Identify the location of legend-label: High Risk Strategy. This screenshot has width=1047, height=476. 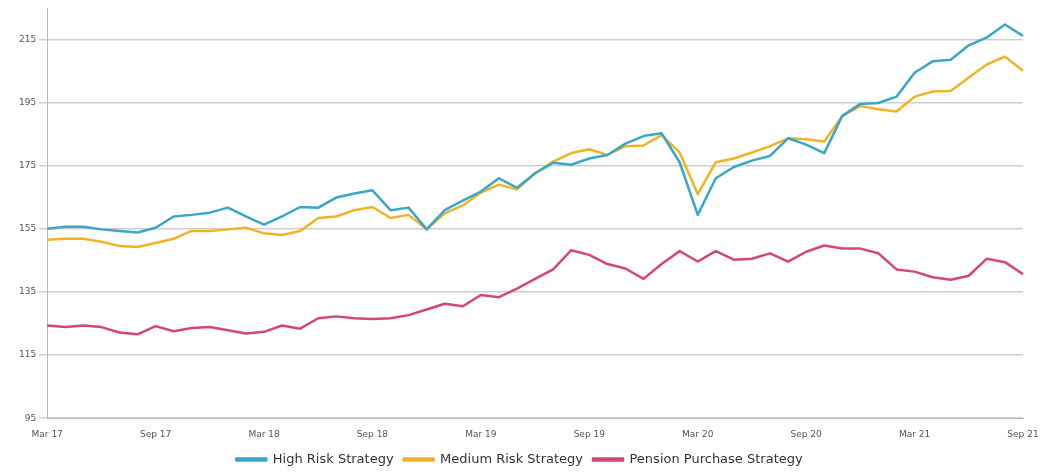
(333, 458).